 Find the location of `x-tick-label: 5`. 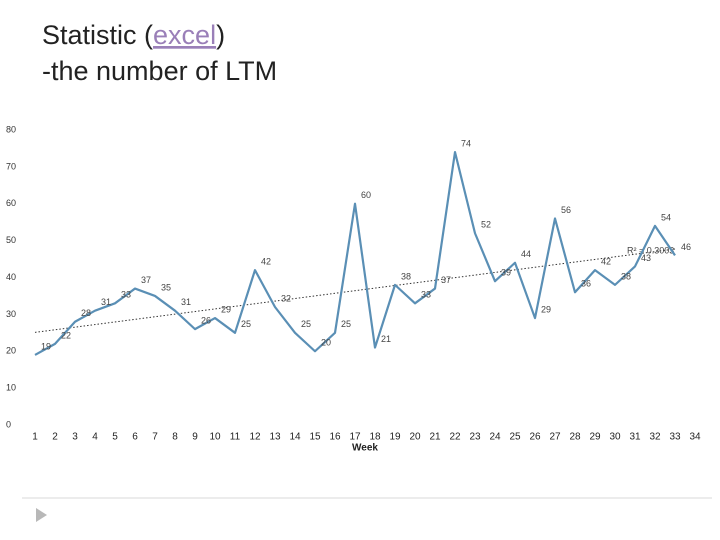

x-tick-label: 5 is located at coordinates (115, 437).